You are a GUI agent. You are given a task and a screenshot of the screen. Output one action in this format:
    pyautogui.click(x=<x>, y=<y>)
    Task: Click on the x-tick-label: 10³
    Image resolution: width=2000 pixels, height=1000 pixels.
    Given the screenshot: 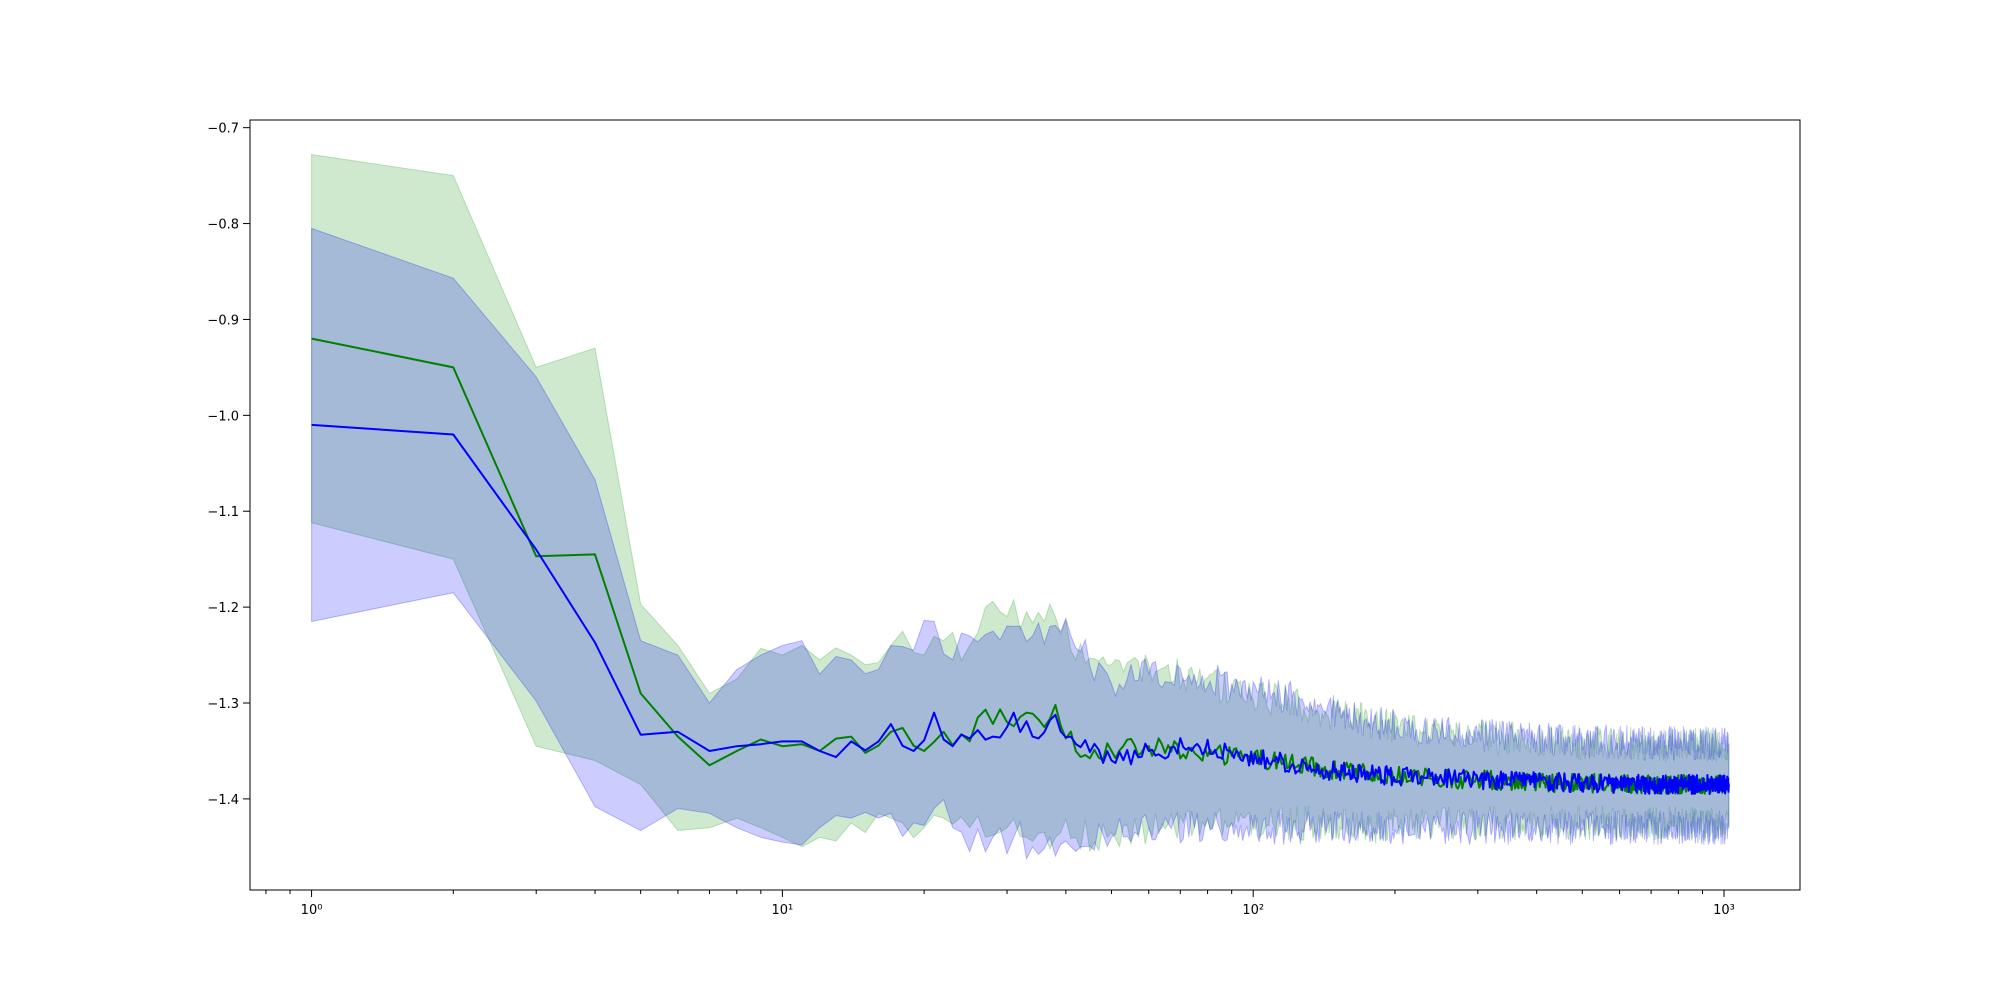 What is the action you would take?
    pyautogui.click(x=1724, y=910)
    